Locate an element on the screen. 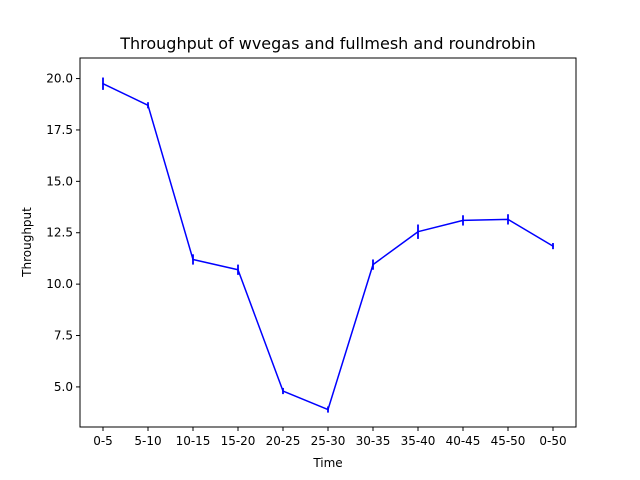 This screenshot has width=640, height=480. y-axis-label: Throughput is located at coordinates (27, 242).